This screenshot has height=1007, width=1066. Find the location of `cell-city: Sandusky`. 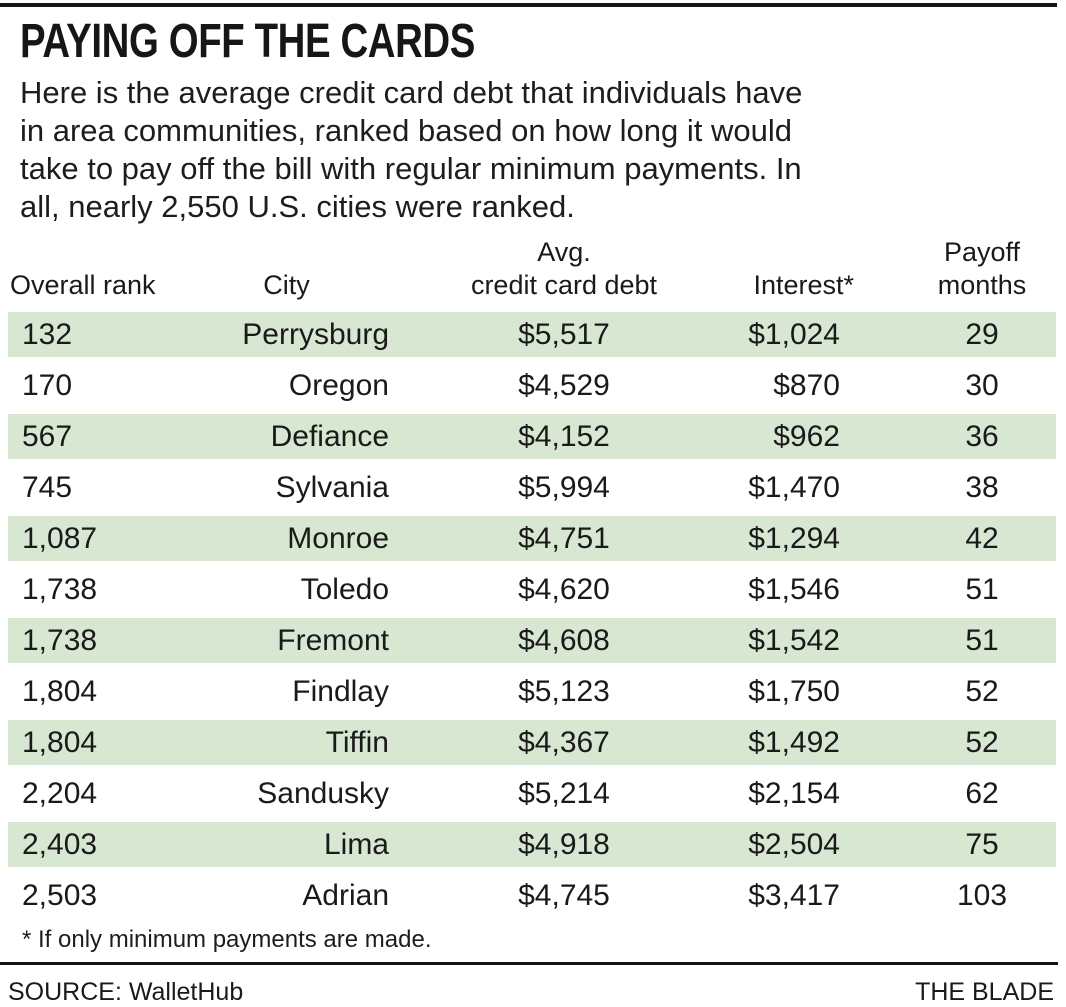

cell-city: Sandusky is located at coordinates (286, 793).